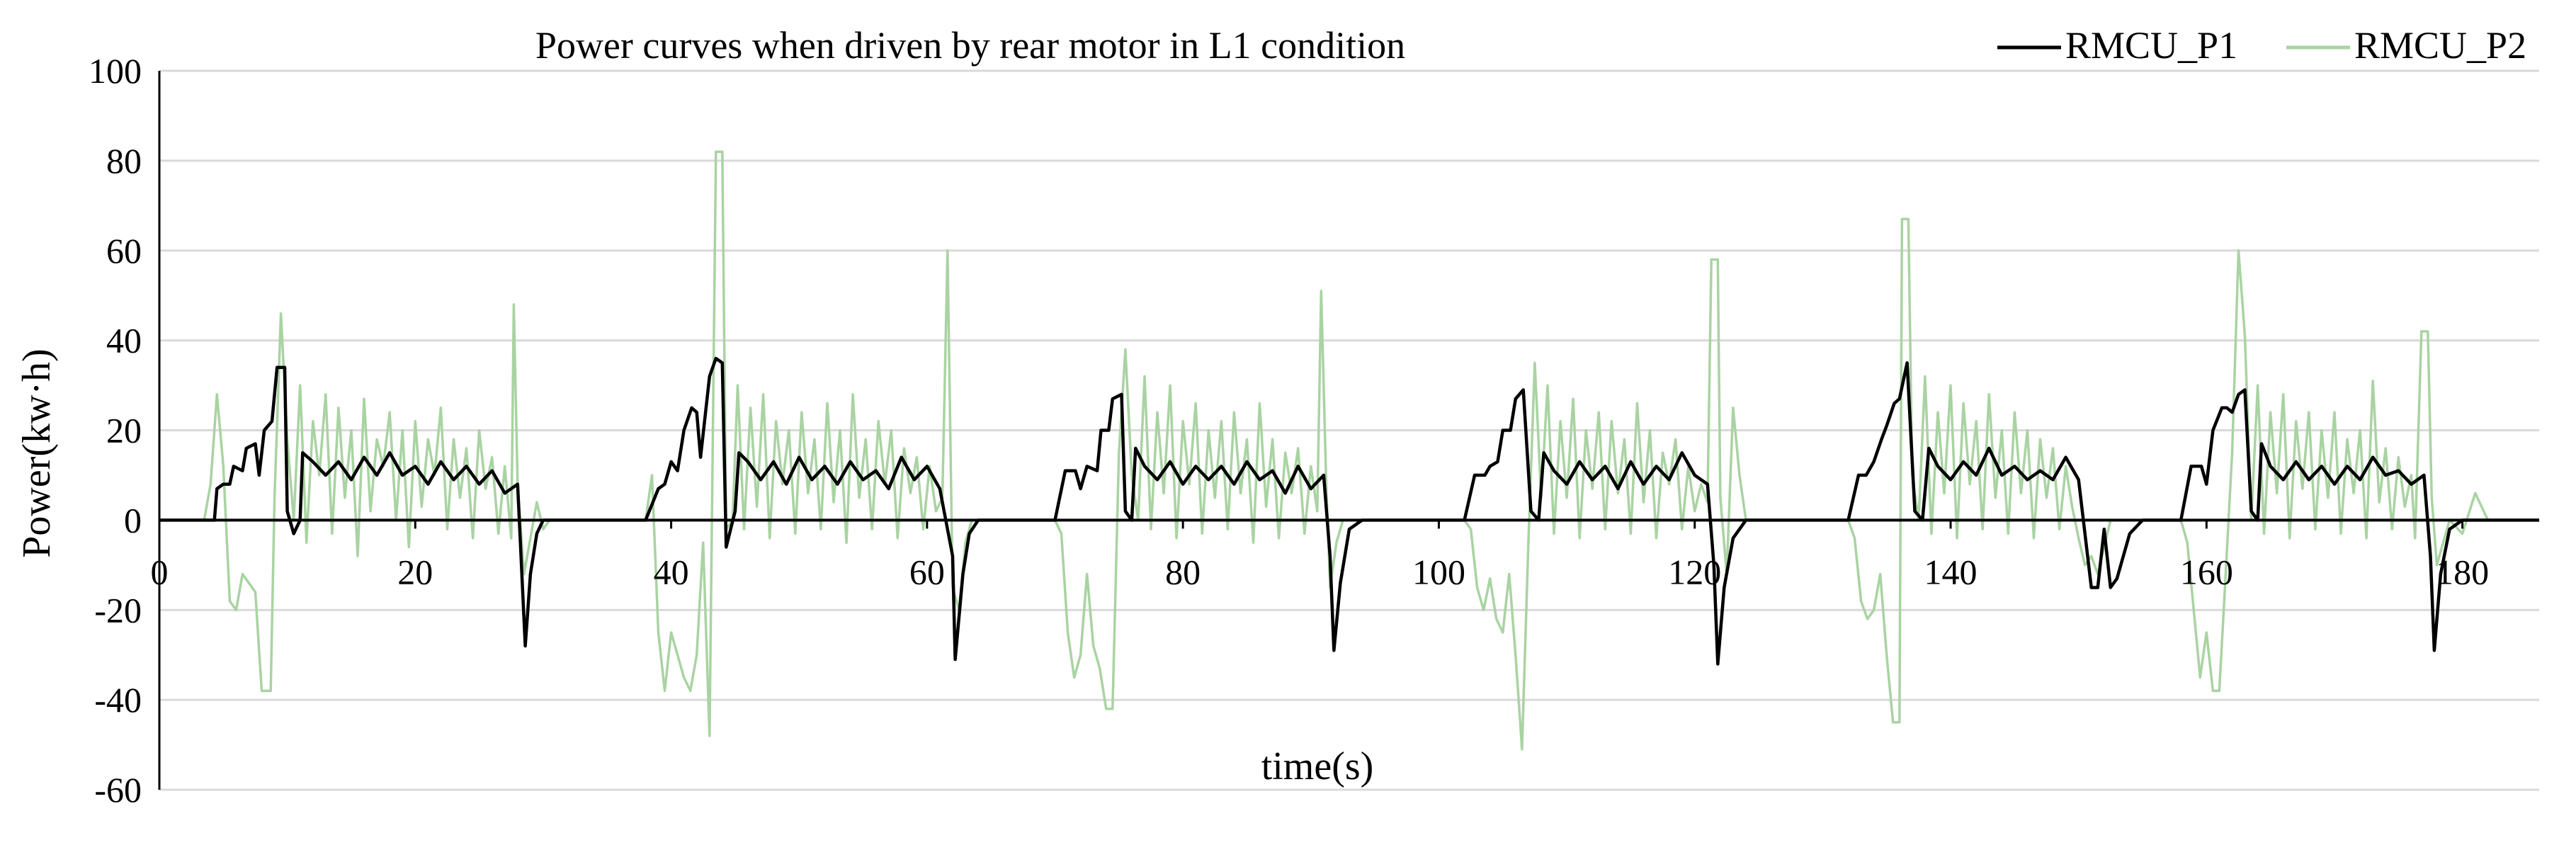 The width and height of the screenshot is (2576, 845). Describe the element at coordinates (124, 161) in the screenshot. I see `y-tick-label: 80` at that location.